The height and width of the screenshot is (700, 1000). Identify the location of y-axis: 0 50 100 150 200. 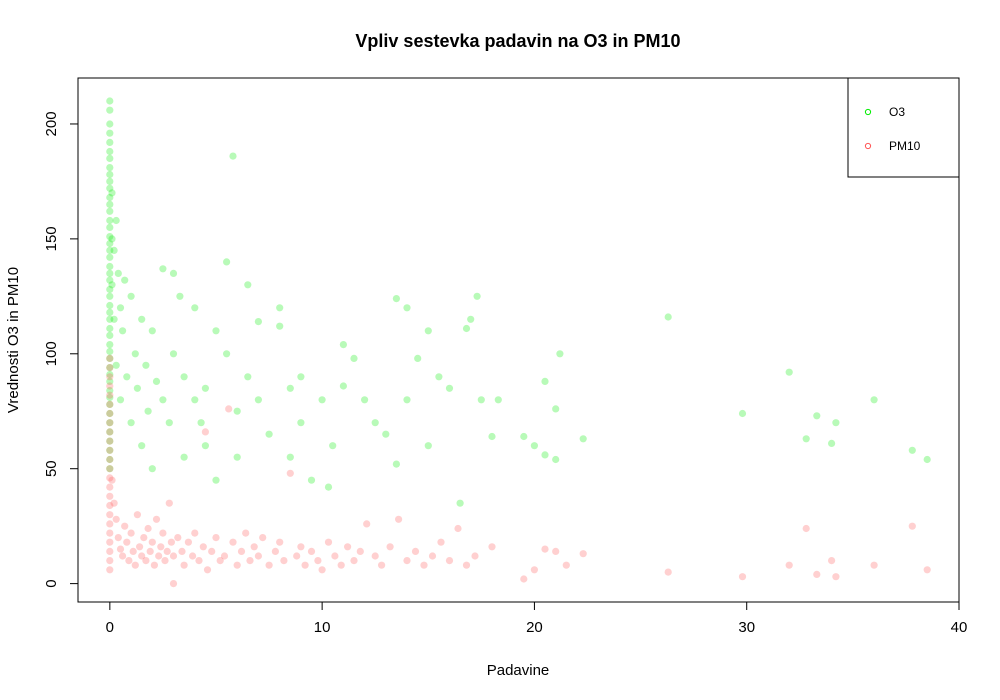
(61, 349).